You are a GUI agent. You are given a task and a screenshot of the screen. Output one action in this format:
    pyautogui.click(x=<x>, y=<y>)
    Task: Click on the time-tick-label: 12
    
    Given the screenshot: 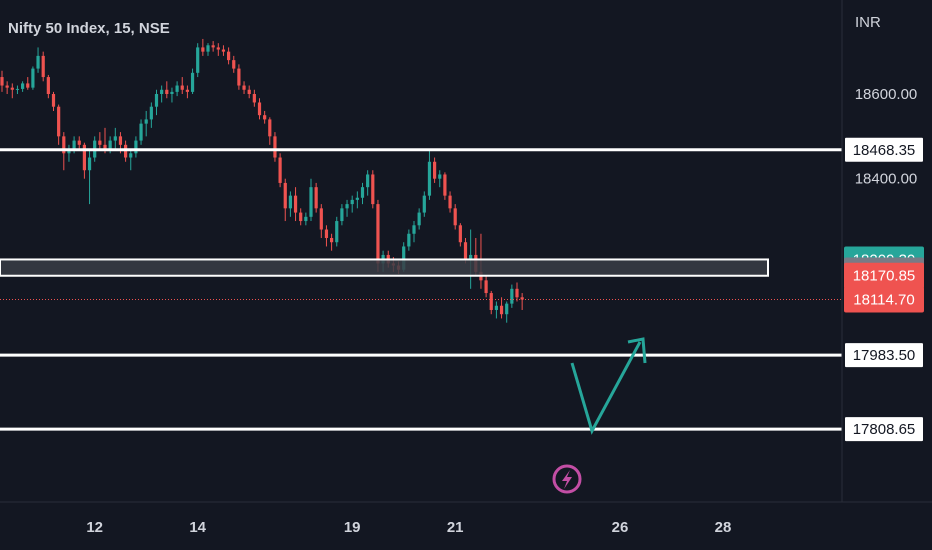 What is the action you would take?
    pyautogui.click(x=94, y=527)
    